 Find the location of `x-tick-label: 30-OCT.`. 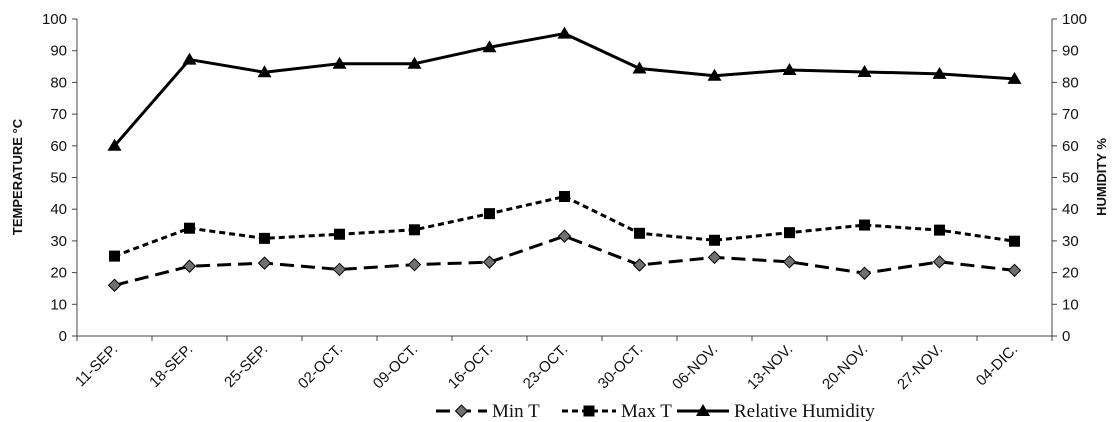

x-tick-label: 30-OCT. is located at coordinates (621, 367).